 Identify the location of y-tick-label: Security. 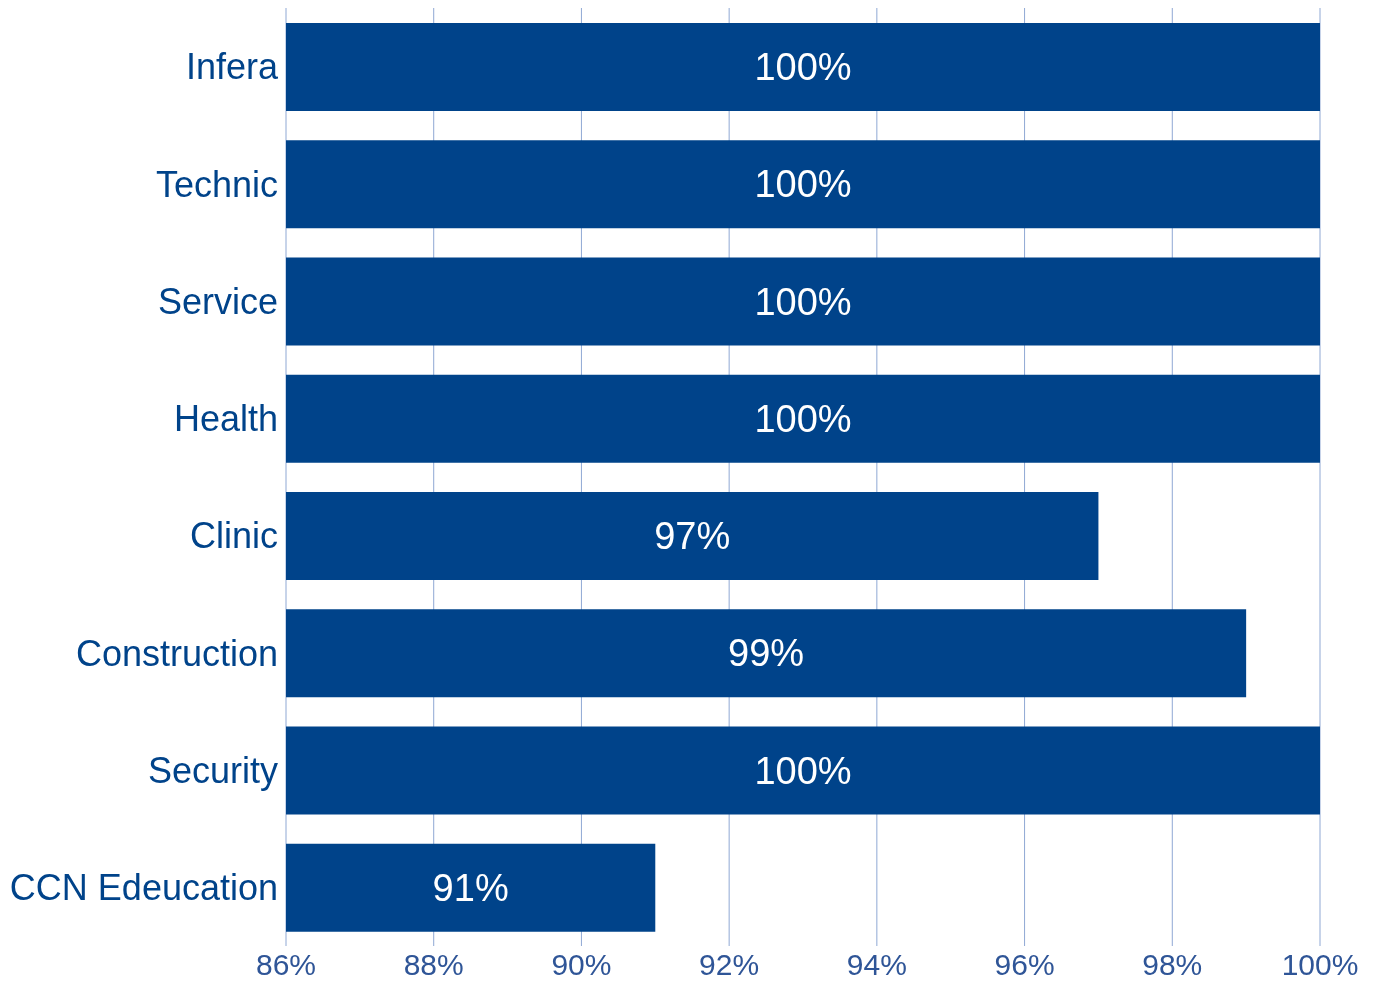
(212, 770).